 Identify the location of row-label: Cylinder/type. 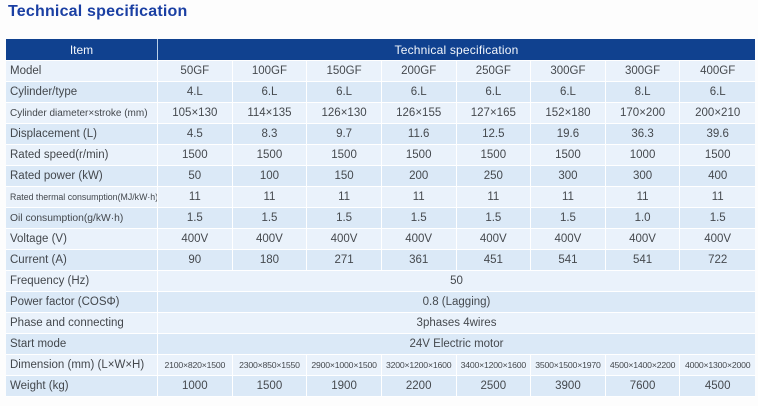
(82, 92).